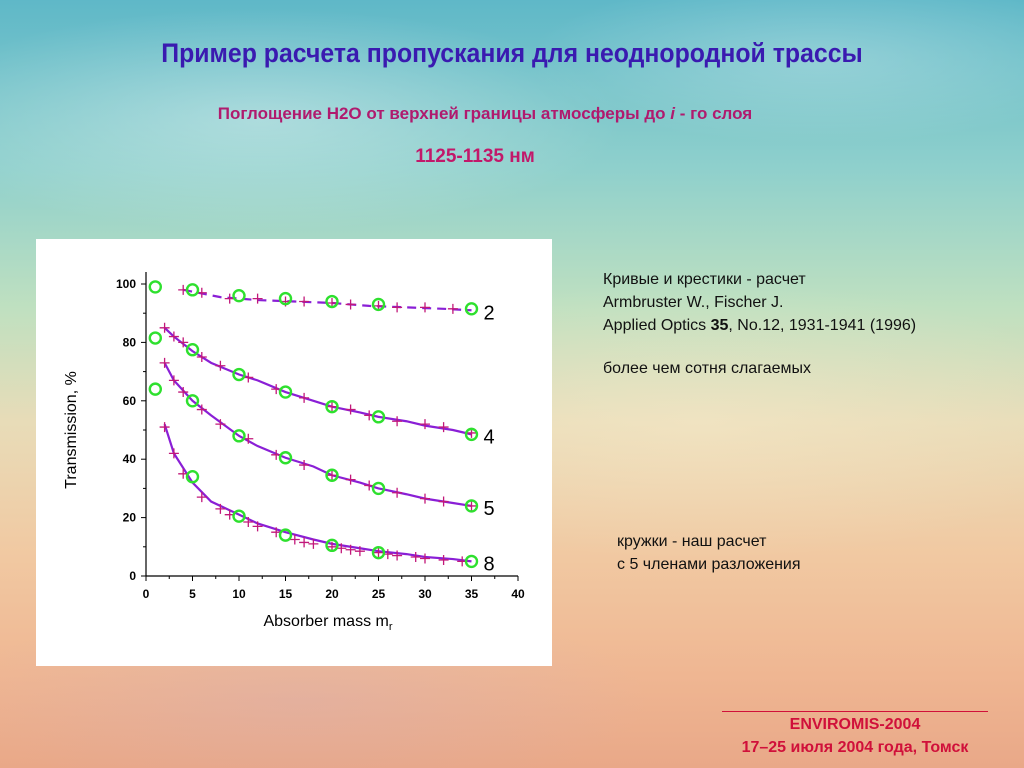  Describe the element at coordinates (130, 401) in the screenshot. I see `y-tick-label: 60` at that location.